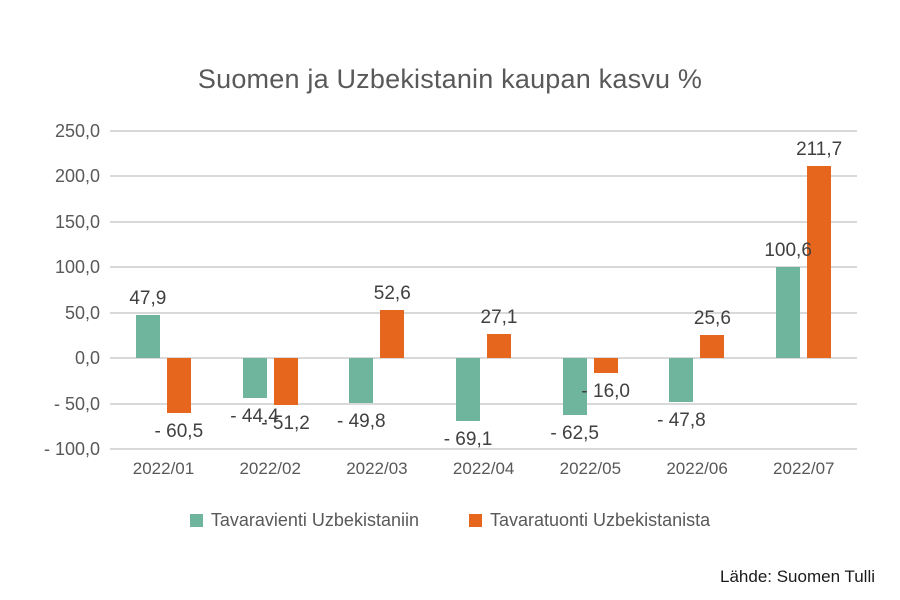 The width and height of the screenshot is (900, 600). Describe the element at coordinates (77, 267) in the screenshot. I see `y-axis-tick-label: 100,0` at that location.